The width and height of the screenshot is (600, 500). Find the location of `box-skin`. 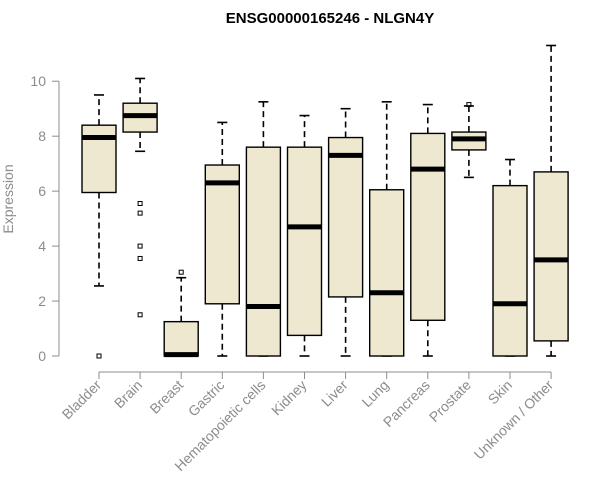

box-skin is located at coordinates (510, 257).